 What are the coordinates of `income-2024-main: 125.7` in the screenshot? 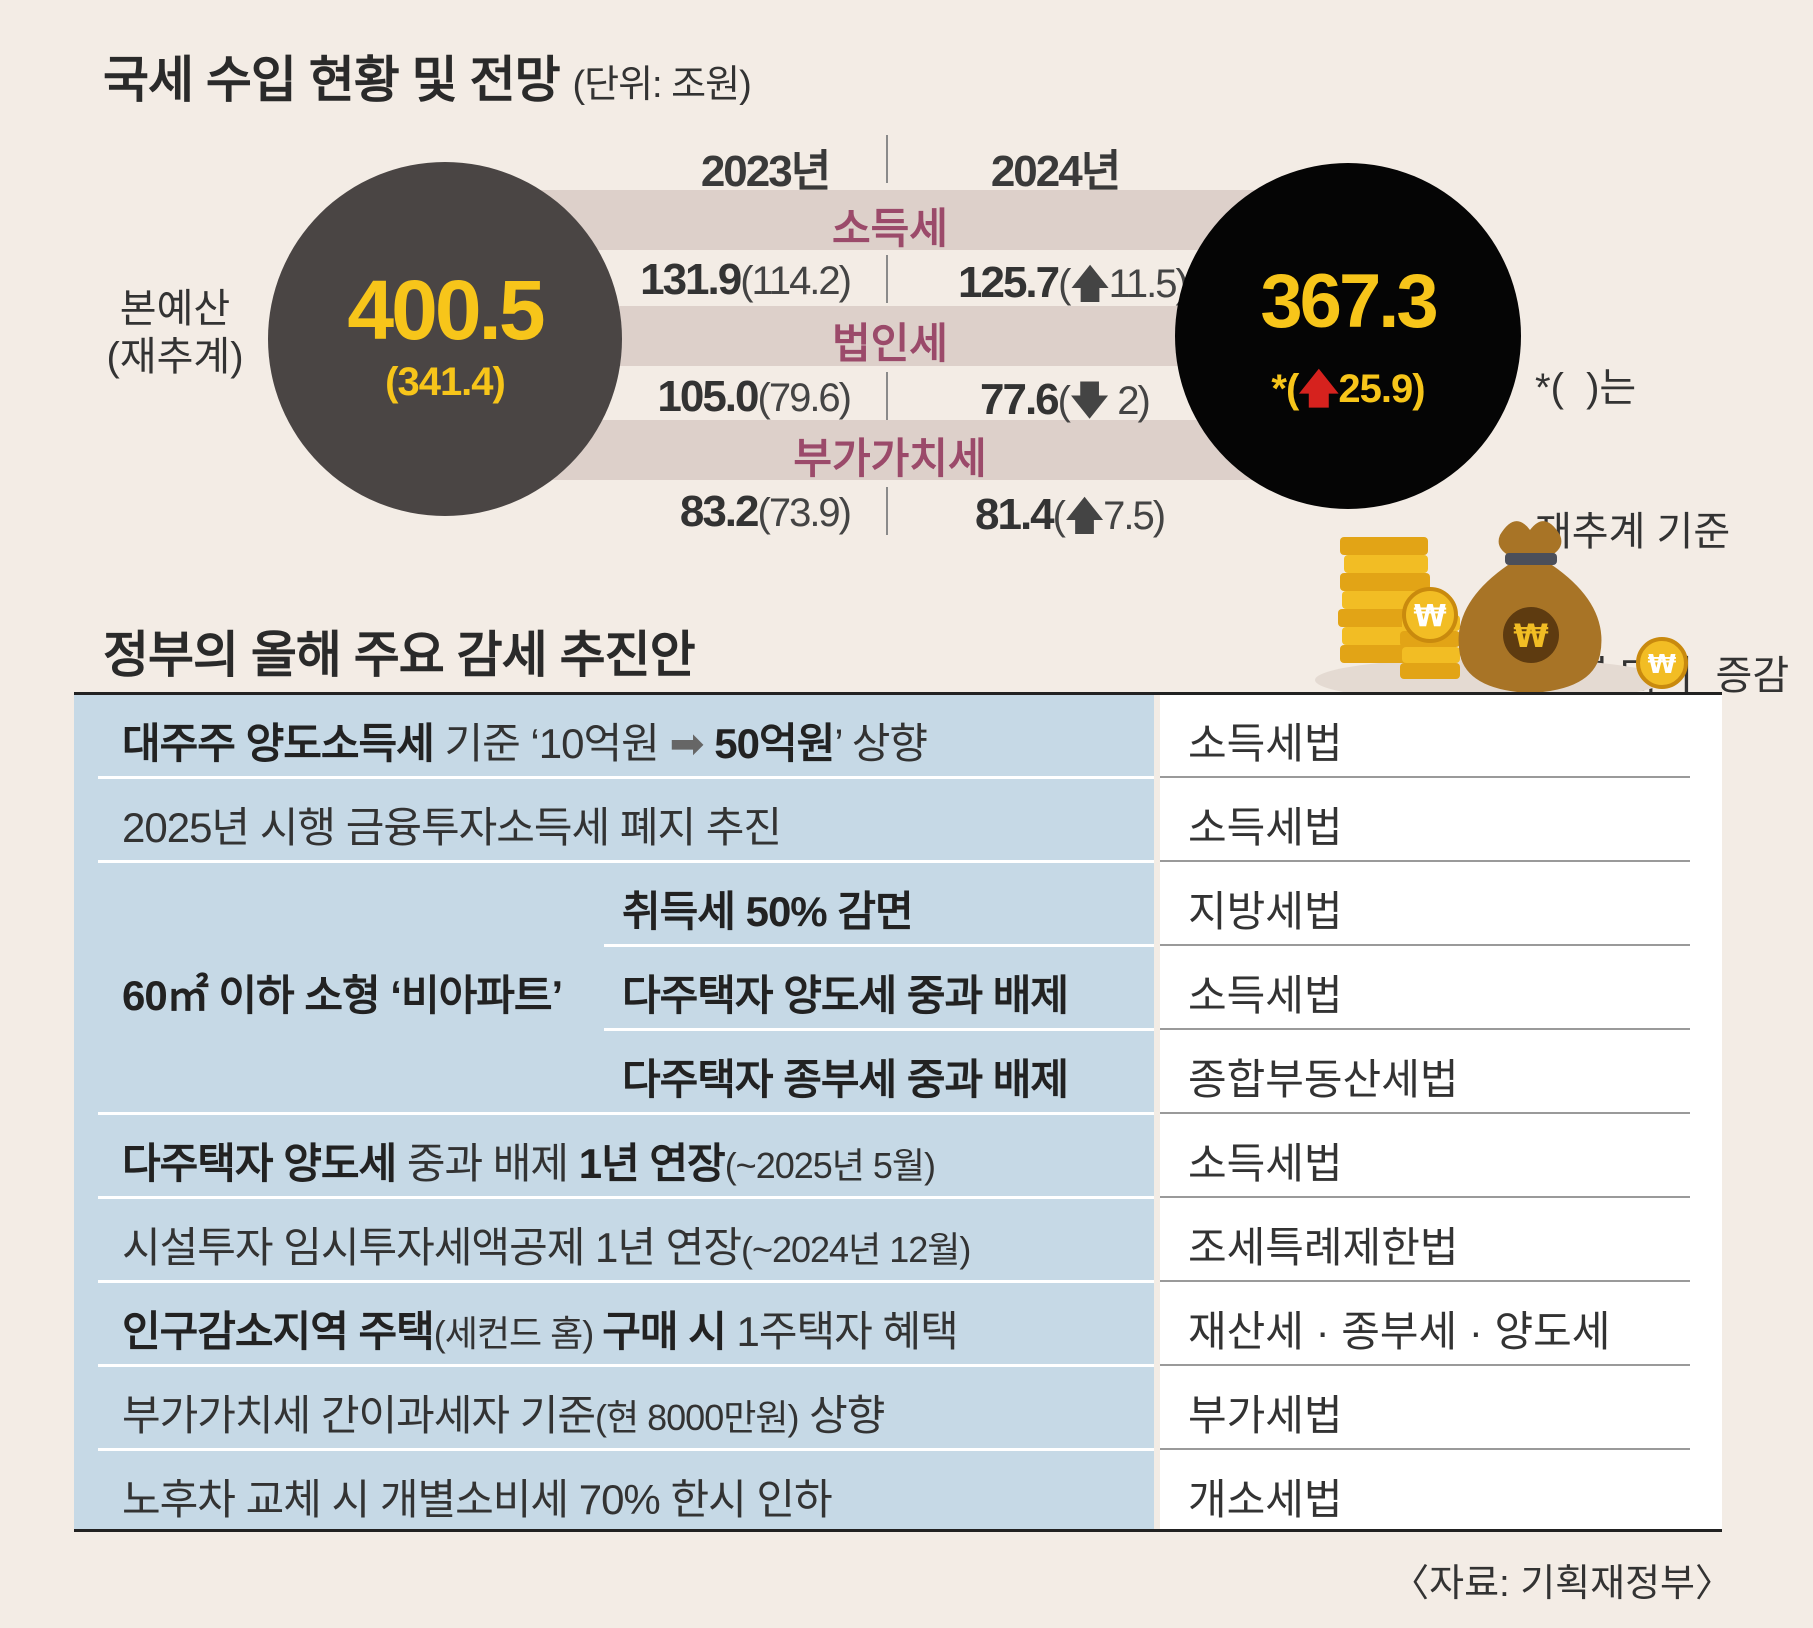 It's located at (1009, 282).